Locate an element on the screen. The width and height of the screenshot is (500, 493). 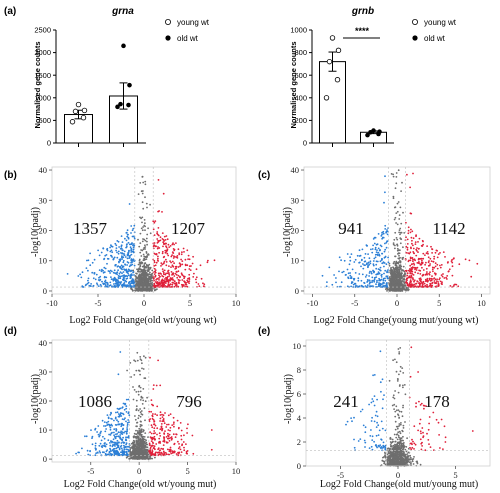
panel-letter-b: (b) is located at coordinates (10, 175).